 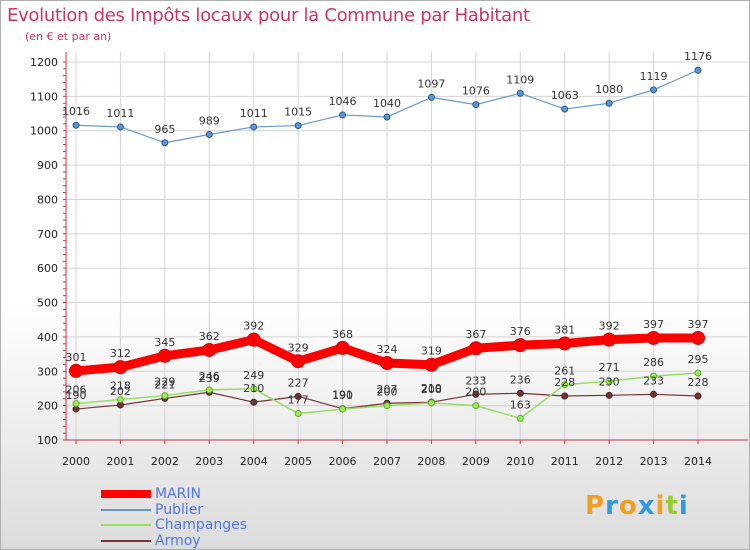 I want to click on data-label-marin: 324, so click(x=387, y=349).